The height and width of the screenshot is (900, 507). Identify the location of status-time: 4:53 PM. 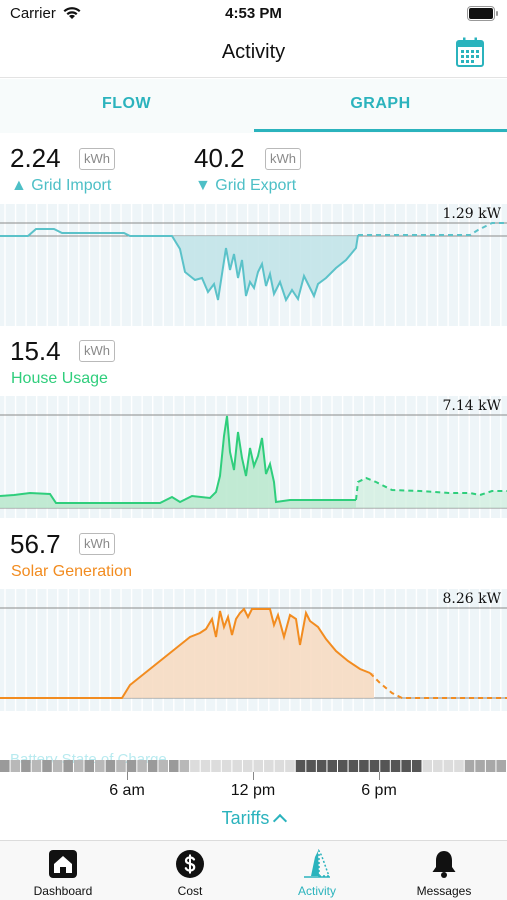
(253, 13).